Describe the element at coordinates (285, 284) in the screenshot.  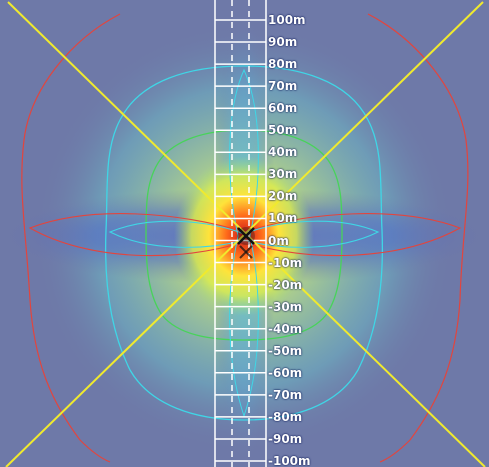
I see `ruler-tick-label: -20m` at that location.